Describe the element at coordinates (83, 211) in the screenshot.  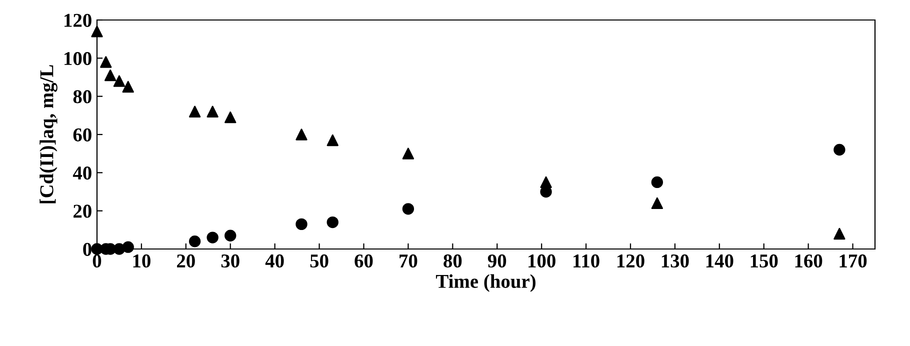
I see `y-tick-label: 20` at that location.